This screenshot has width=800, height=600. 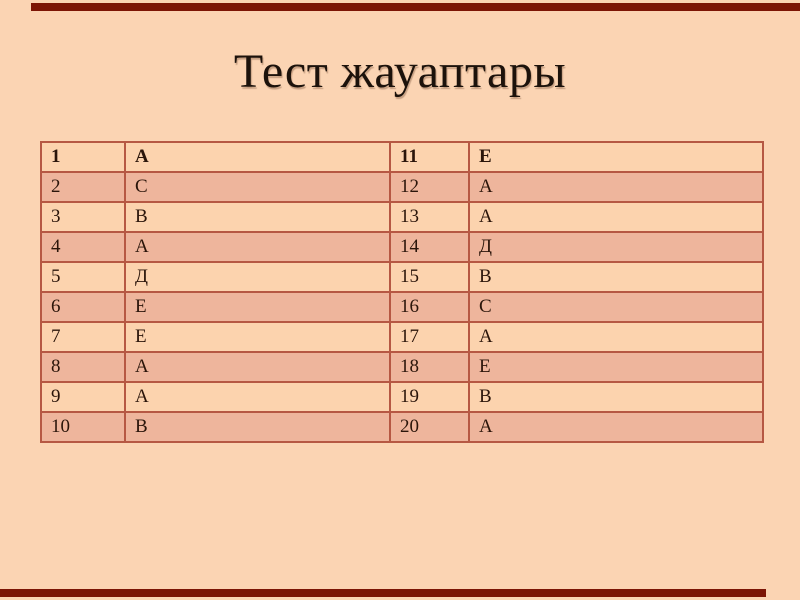 I want to click on question-number-cell: 20, so click(x=429, y=427).